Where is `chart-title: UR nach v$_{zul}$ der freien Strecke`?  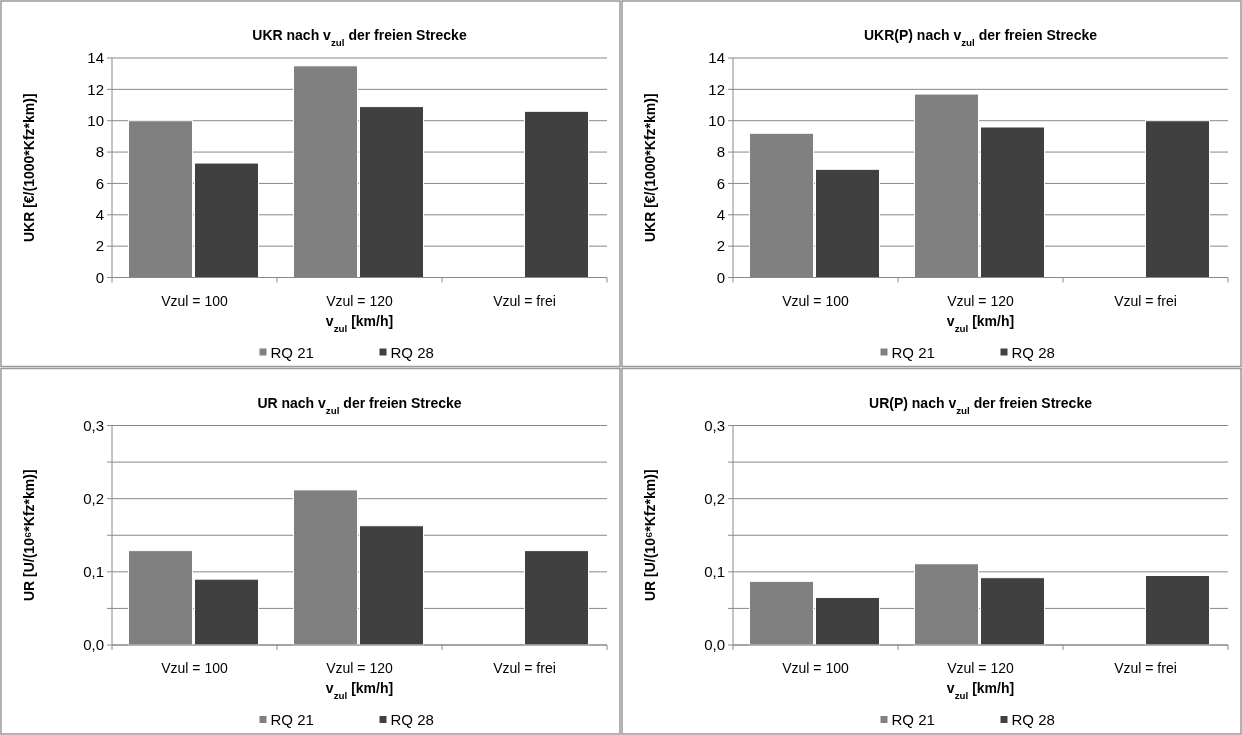 chart-title: UR nach v$_{zul}$ der freien Strecke is located at coordinates (359, 404).